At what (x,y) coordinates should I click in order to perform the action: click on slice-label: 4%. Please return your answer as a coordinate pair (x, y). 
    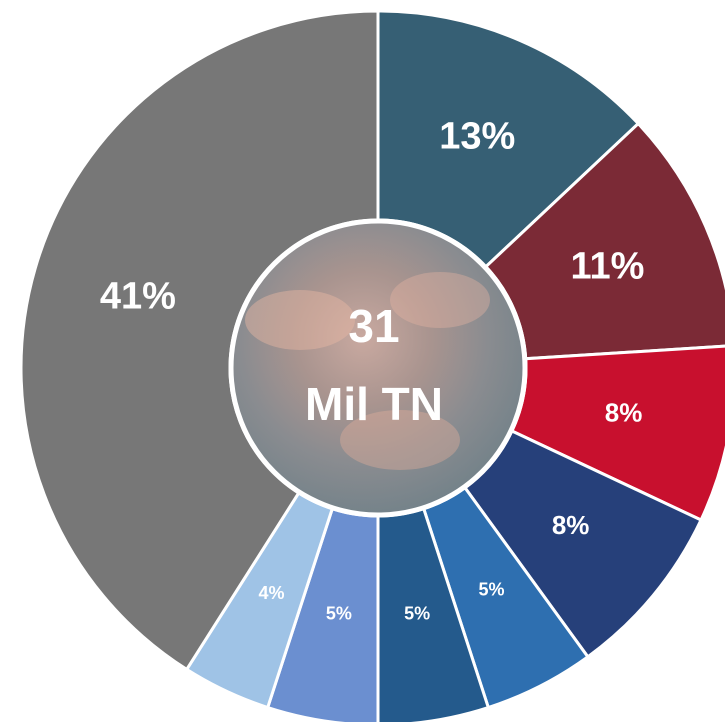
    Looking at the image, I should click on (272, 593).